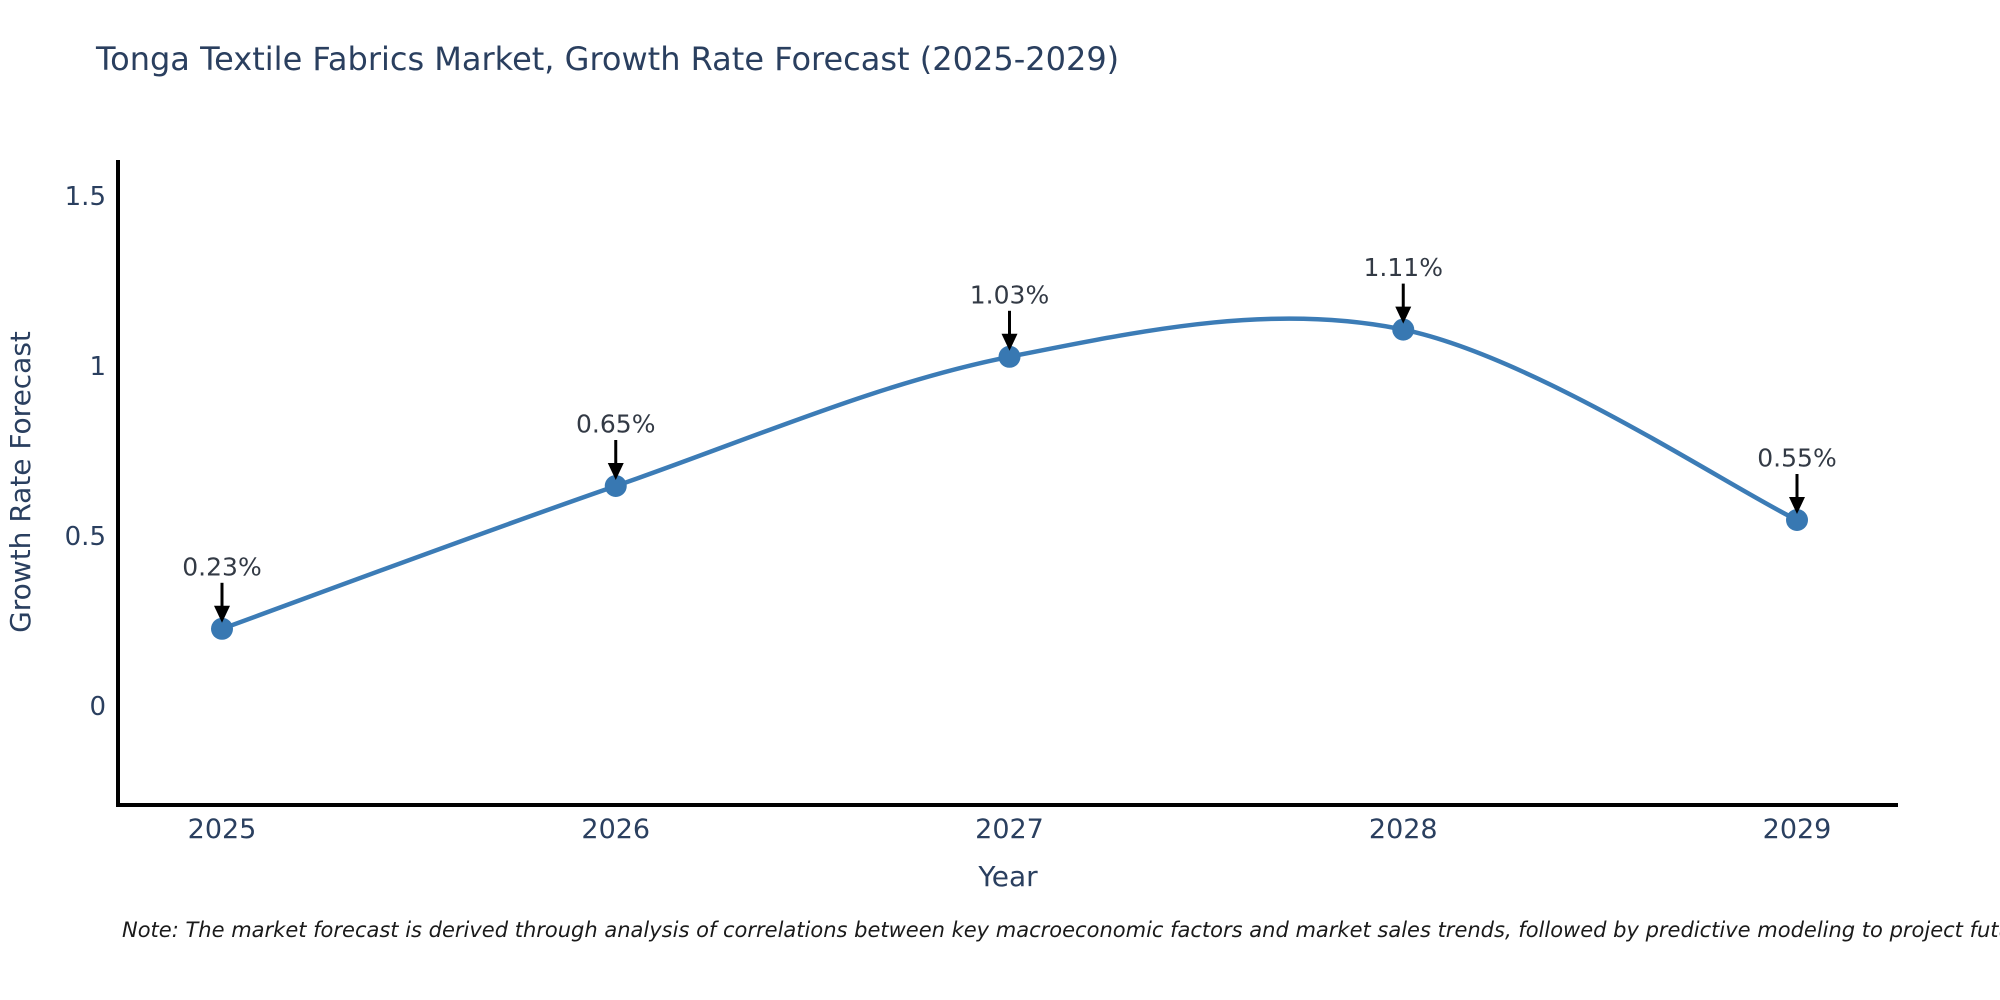 The width and height of the screenshot is (2000, 1000). I want to click on annotation-label: 0.65%, so click(615, 424).